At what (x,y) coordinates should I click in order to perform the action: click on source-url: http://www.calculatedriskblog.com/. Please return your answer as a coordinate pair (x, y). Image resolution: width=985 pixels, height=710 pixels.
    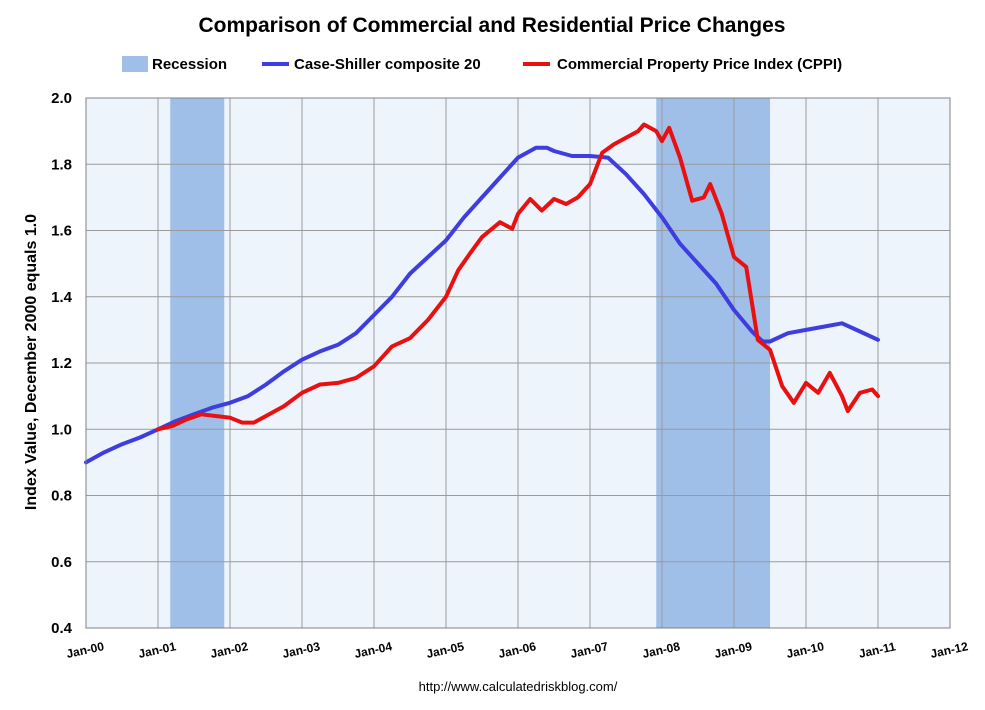
    Looking at the image, I should click on (518, 686).